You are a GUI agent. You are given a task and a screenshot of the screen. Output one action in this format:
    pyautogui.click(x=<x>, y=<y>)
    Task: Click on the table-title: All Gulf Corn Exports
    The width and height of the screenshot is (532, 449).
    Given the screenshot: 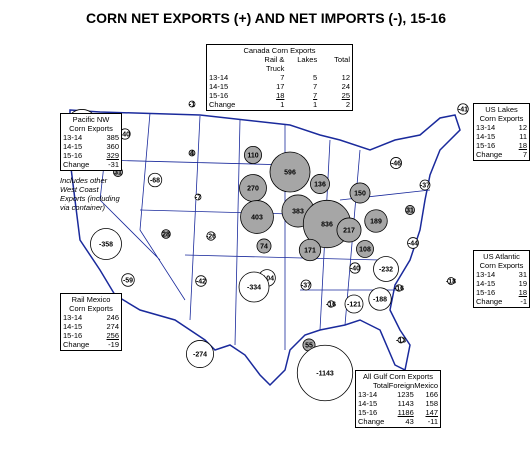 What is the action you would take?
    pyautogui.click(x=398, y=376)
    